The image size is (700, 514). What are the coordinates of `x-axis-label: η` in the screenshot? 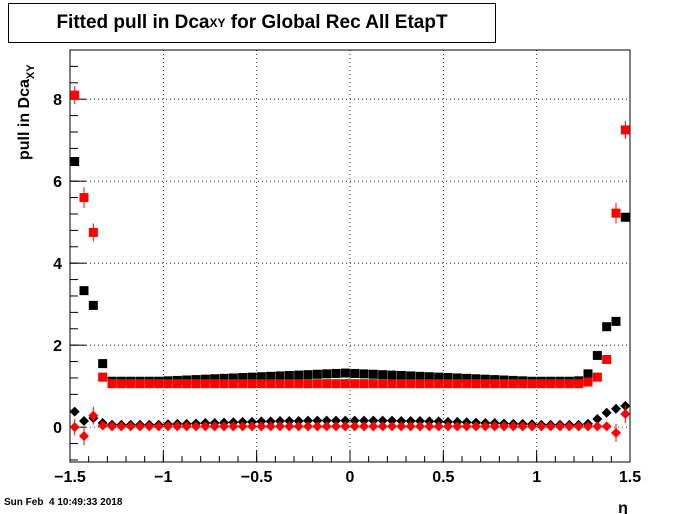 It's located at (623, 507).